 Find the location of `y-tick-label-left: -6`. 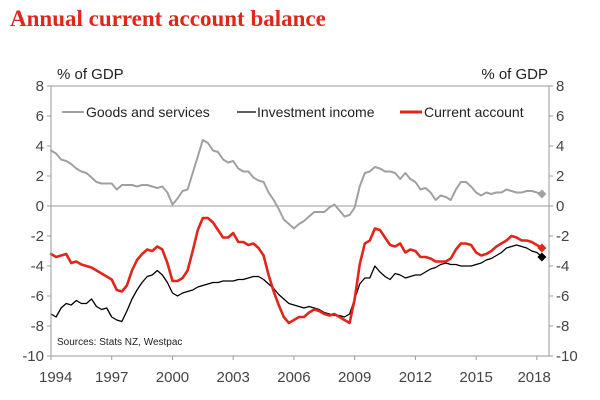

y-tick-label-left: -6 is located at coordinates (37, 296).